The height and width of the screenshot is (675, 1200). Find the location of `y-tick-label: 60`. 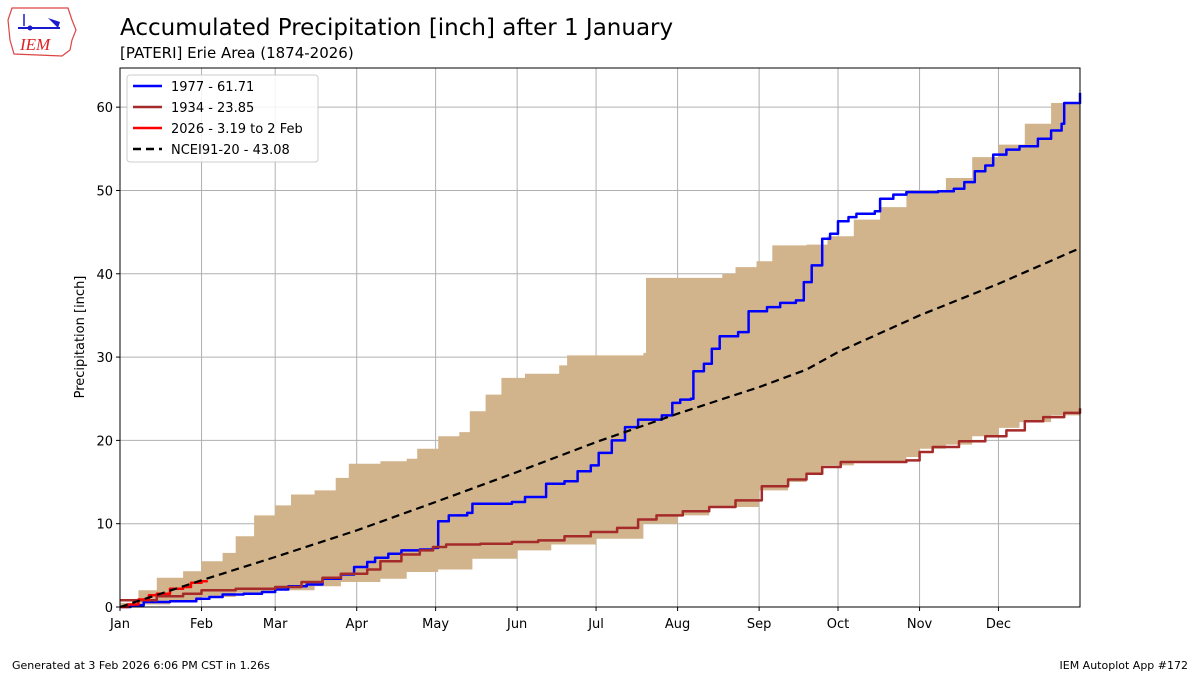

y-tick-label: 60 is located at coordinates (104, 108).